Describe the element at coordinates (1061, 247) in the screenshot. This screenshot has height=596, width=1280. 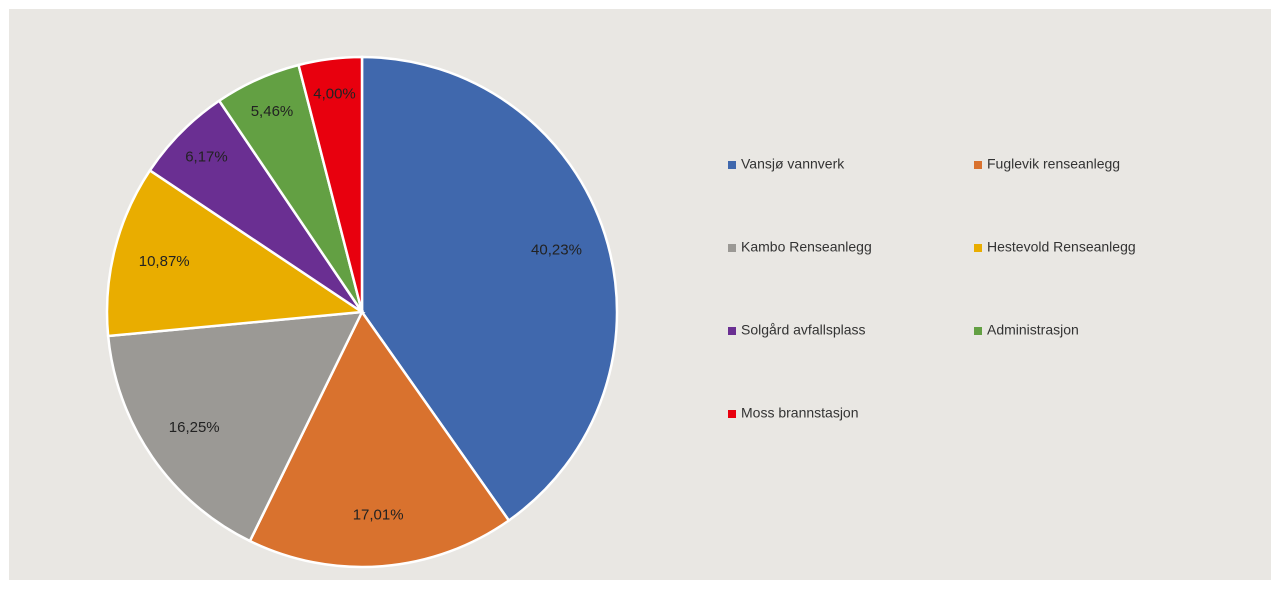
I see `legend-label: Hestevold Renseanlegg` at that location.